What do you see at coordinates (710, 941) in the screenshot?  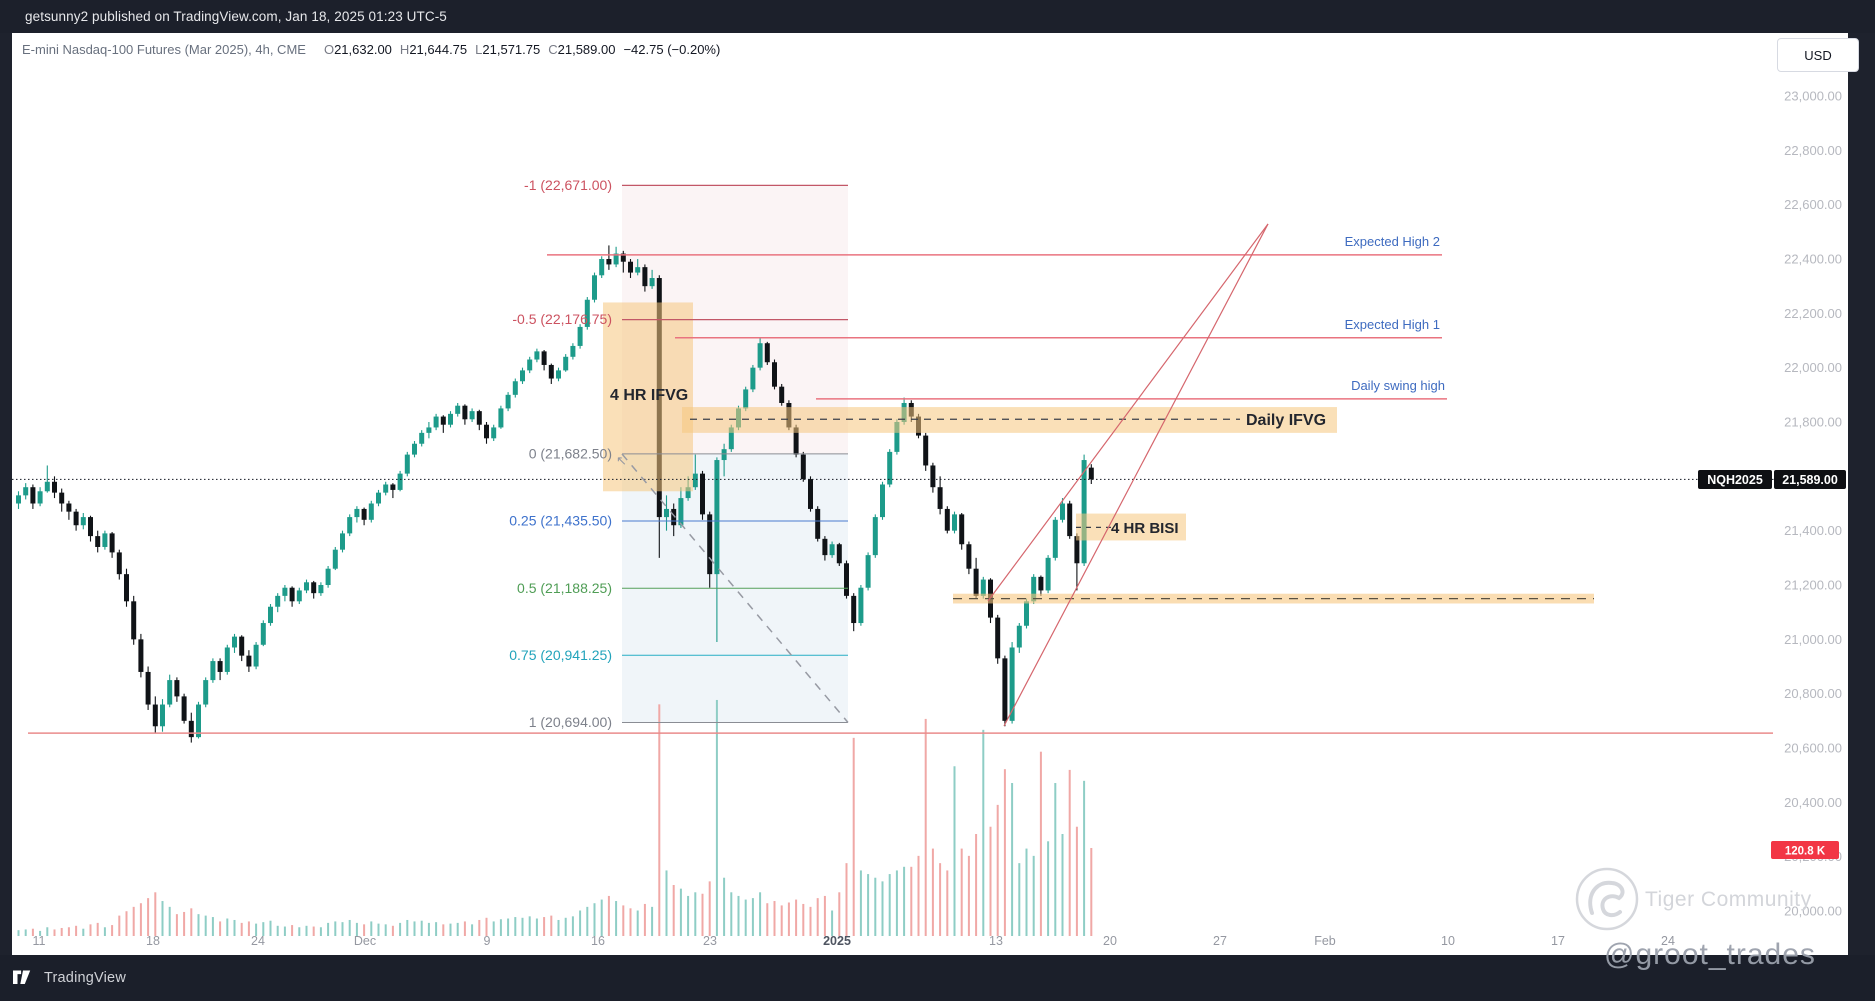 I see `time-axis-label: 23` at bounding box center [710, 941].